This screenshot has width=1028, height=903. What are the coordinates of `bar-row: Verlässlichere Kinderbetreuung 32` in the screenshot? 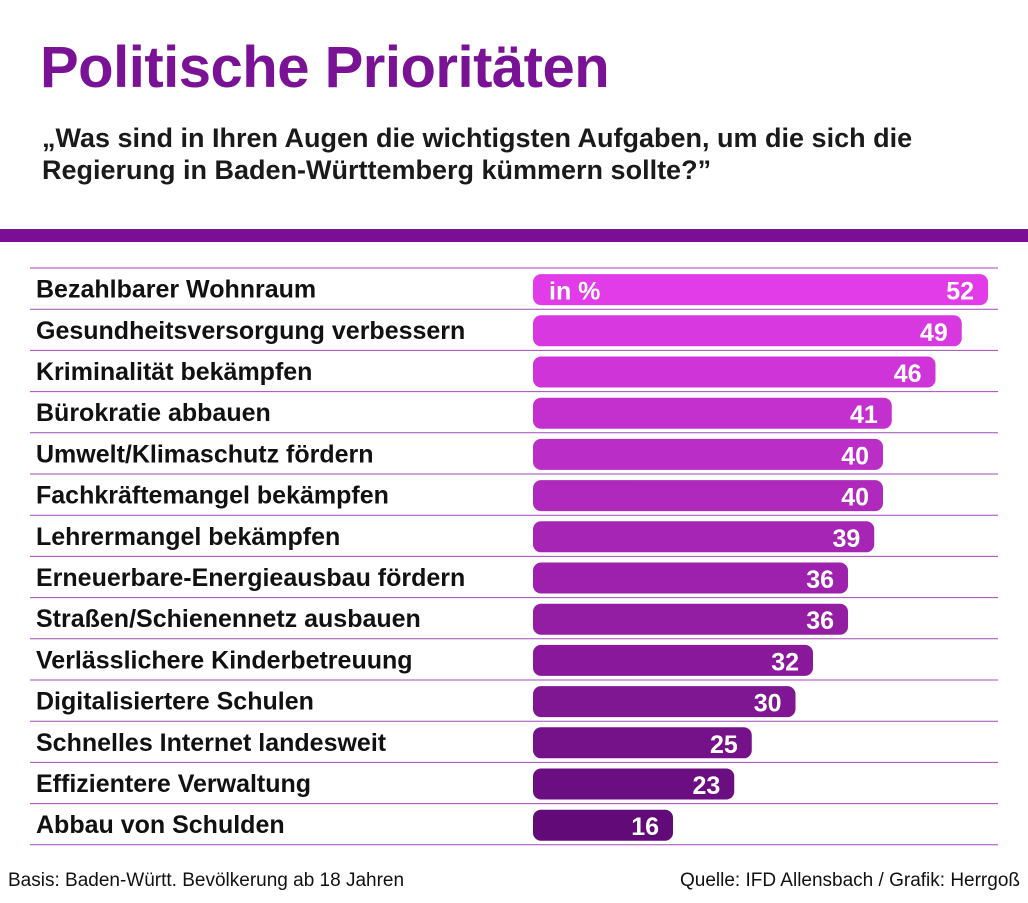 It's located at (514, 662).